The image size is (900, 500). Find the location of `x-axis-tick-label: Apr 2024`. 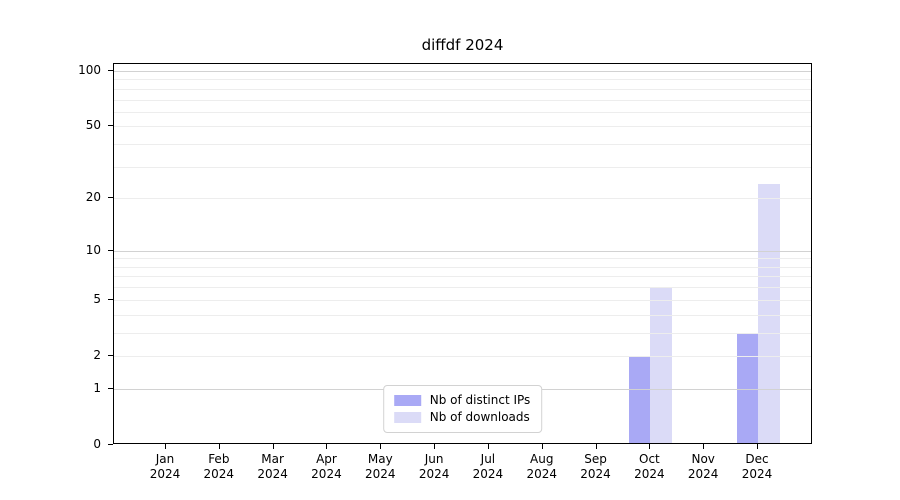

x-axis-tick-label: Apr 2024 is located at coordinates (326, 467).